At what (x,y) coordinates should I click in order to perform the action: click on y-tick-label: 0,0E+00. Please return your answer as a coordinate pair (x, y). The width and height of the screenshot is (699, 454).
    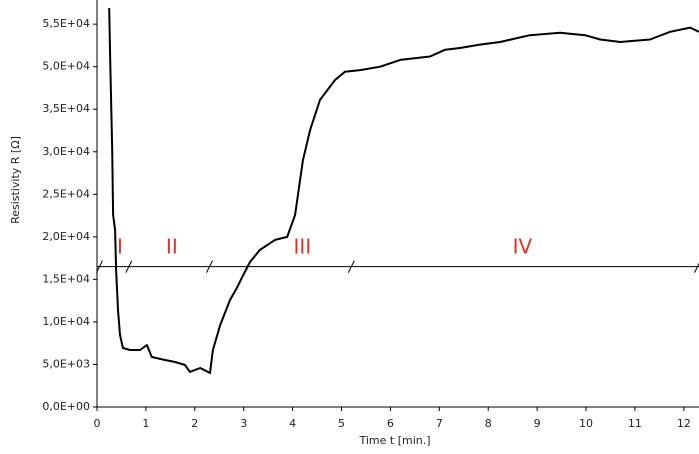
    Looking at the image, I should click on (66, 406).